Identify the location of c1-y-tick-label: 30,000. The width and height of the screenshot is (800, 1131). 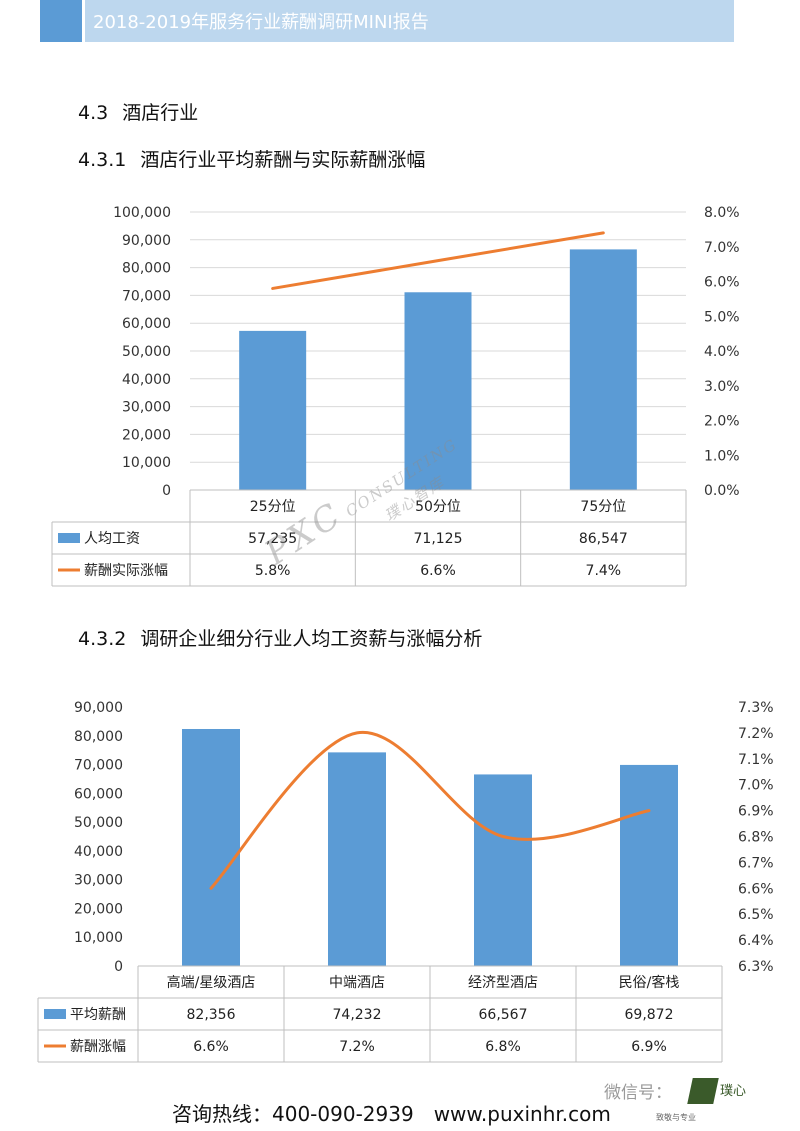
(146, 408).